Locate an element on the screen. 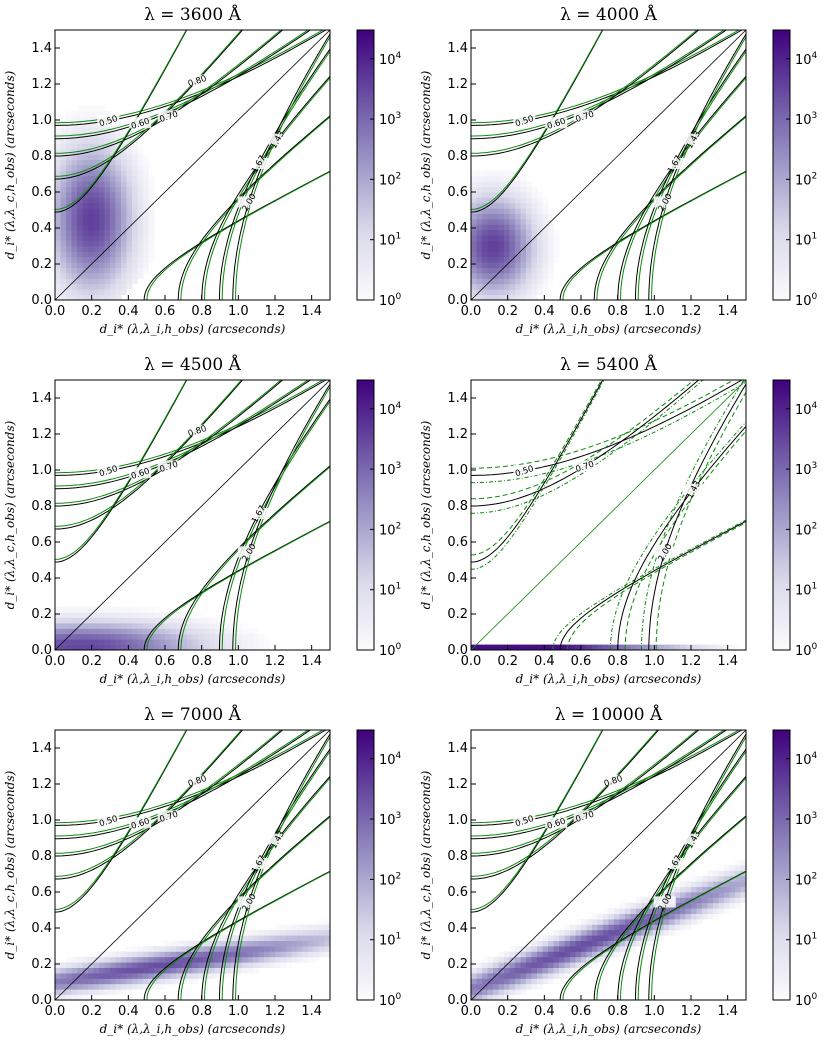 Image resolution: width=831 pixels, height=1050 pixels. y-tick-label: 0.0 is located at coordinates (457, 650).